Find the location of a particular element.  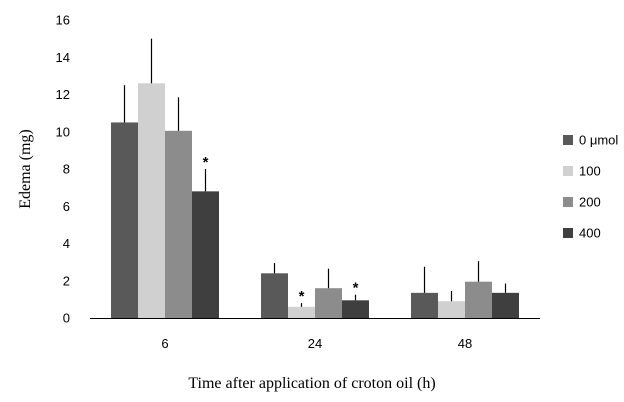

y-tick-label: 14 is located at coordinates (63, 57).